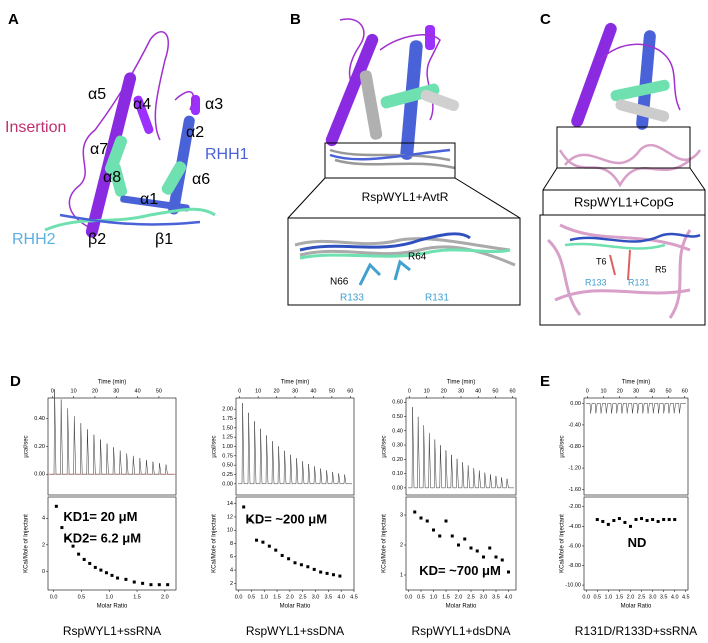  What do you see at coordinates (397, 417) in the screenshot?
I see `tick-label: 0.50` at bounding box center [397, 417].